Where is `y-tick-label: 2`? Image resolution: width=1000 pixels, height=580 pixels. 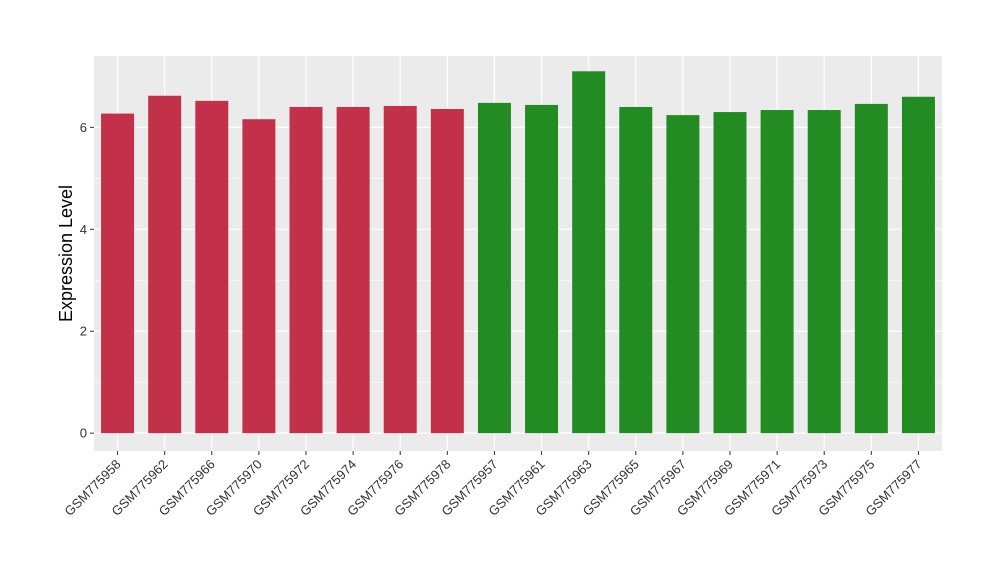 y-tick-label: 2 is located at coordinates (83, 331).